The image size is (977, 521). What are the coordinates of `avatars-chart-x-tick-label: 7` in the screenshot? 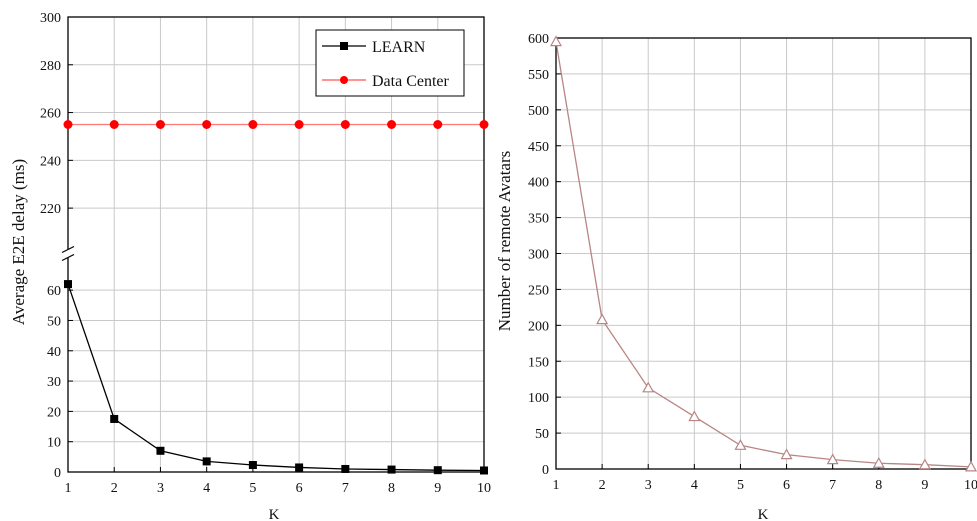 It's located at (832, 485).